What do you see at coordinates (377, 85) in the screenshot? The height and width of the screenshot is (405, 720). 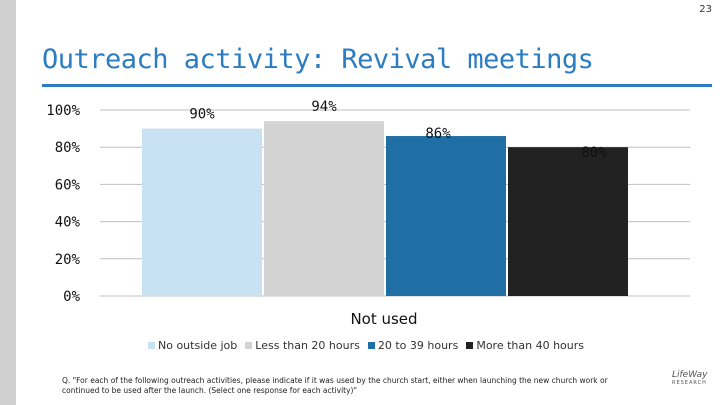 I see `title-underline` at bounding box center [377, 85].